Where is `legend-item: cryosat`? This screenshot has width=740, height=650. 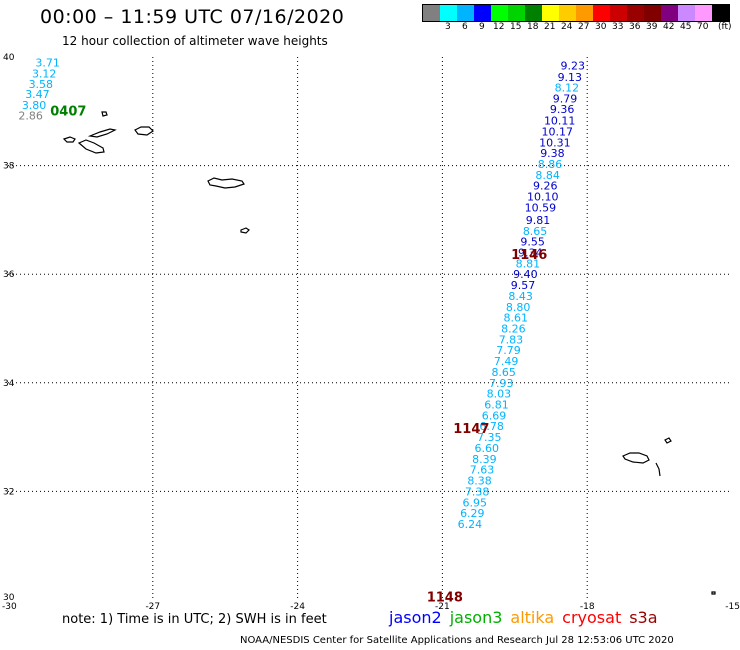
legend-item: cryosat is located at coordinates (592, 617).